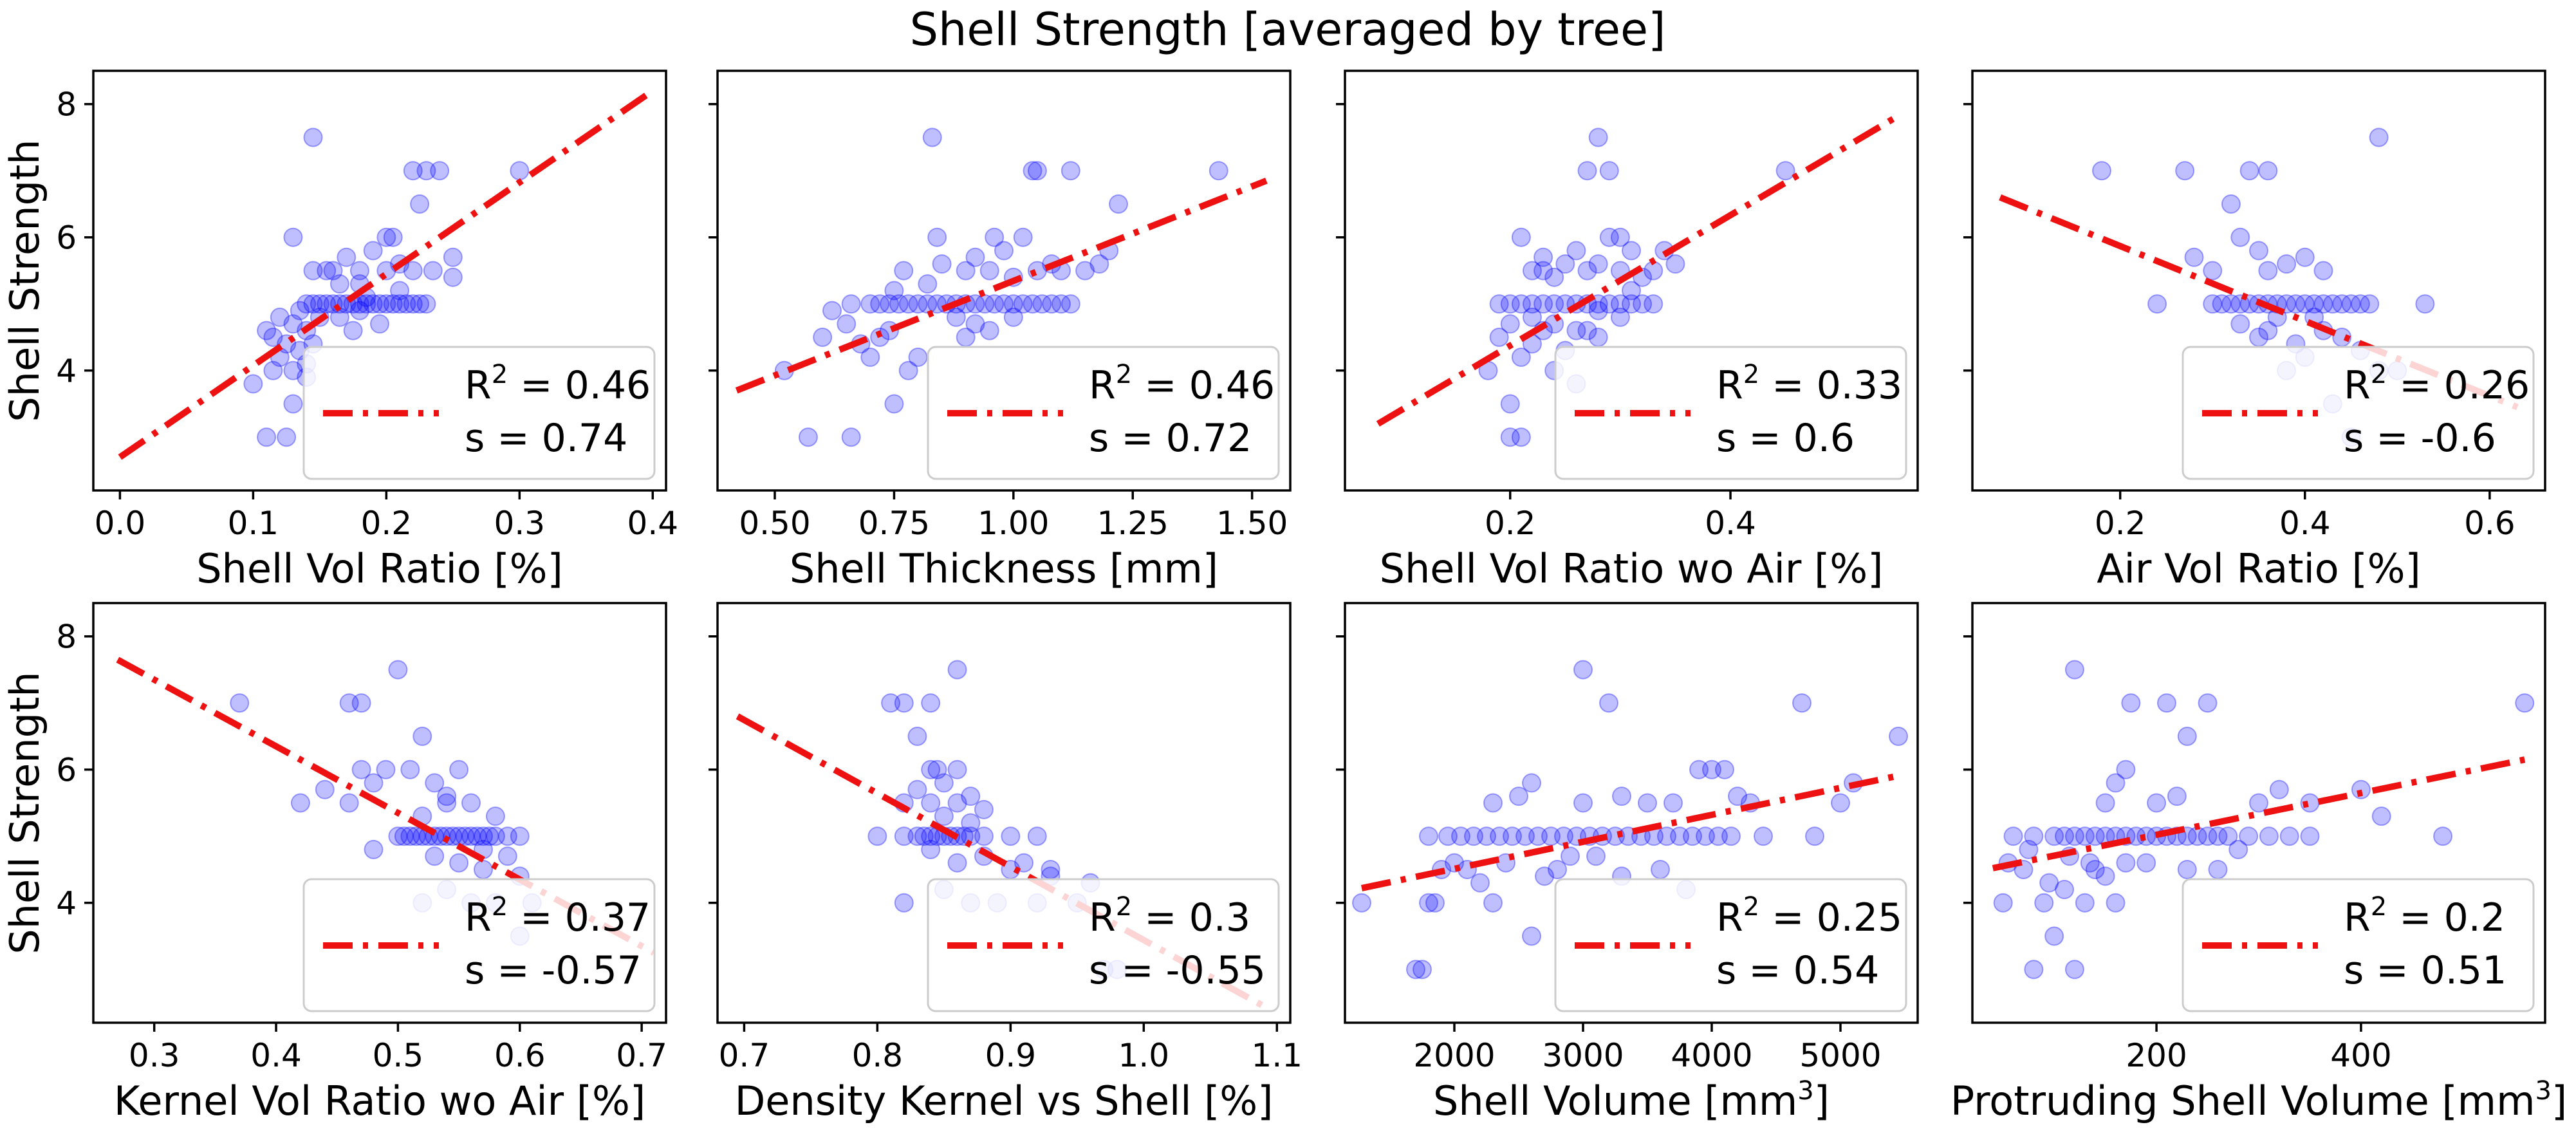 Image resolution: width=2576 pixels, height=1136 pixels. I want to click on regression-line, so click(2259, 813).